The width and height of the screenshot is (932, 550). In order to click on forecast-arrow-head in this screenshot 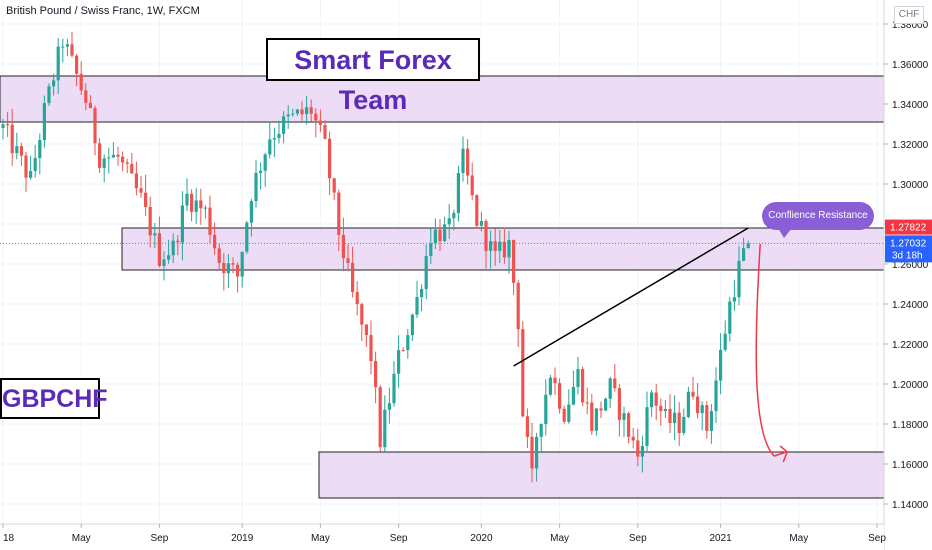, I will do `click(784, 454)`.